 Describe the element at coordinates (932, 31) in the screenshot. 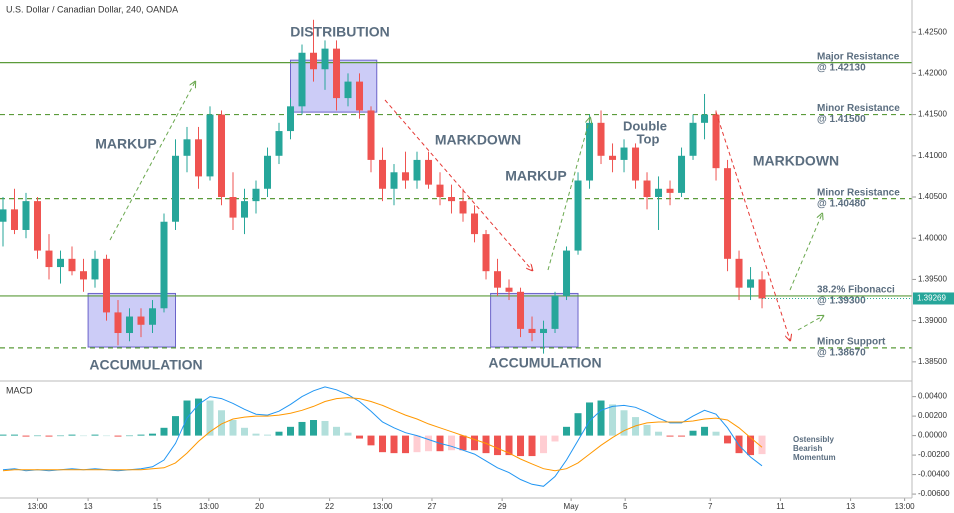

I see `y-tick-label: 1.42500` at that location.